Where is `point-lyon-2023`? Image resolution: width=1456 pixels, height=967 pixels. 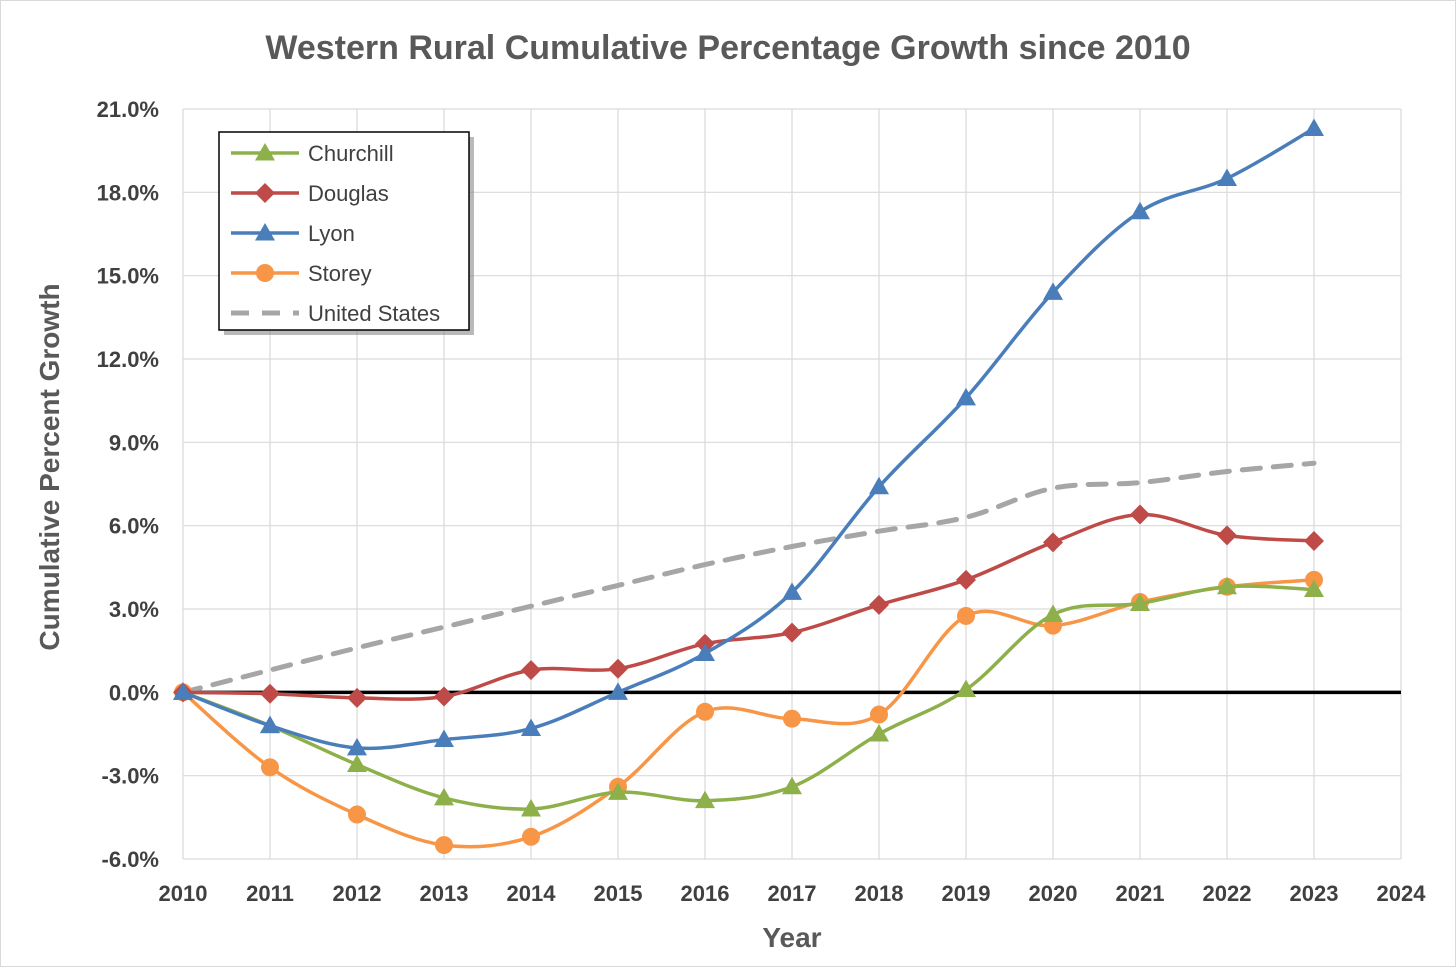
point-lyon-2023 is located at coordinates (1314, 127).